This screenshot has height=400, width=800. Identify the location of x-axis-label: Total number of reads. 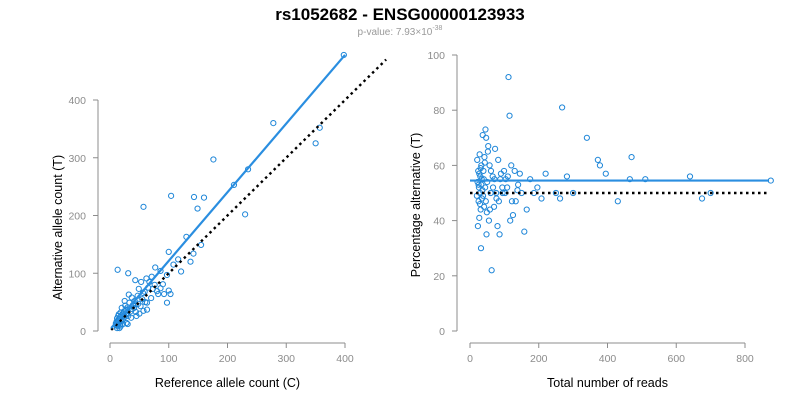
(607, 383).